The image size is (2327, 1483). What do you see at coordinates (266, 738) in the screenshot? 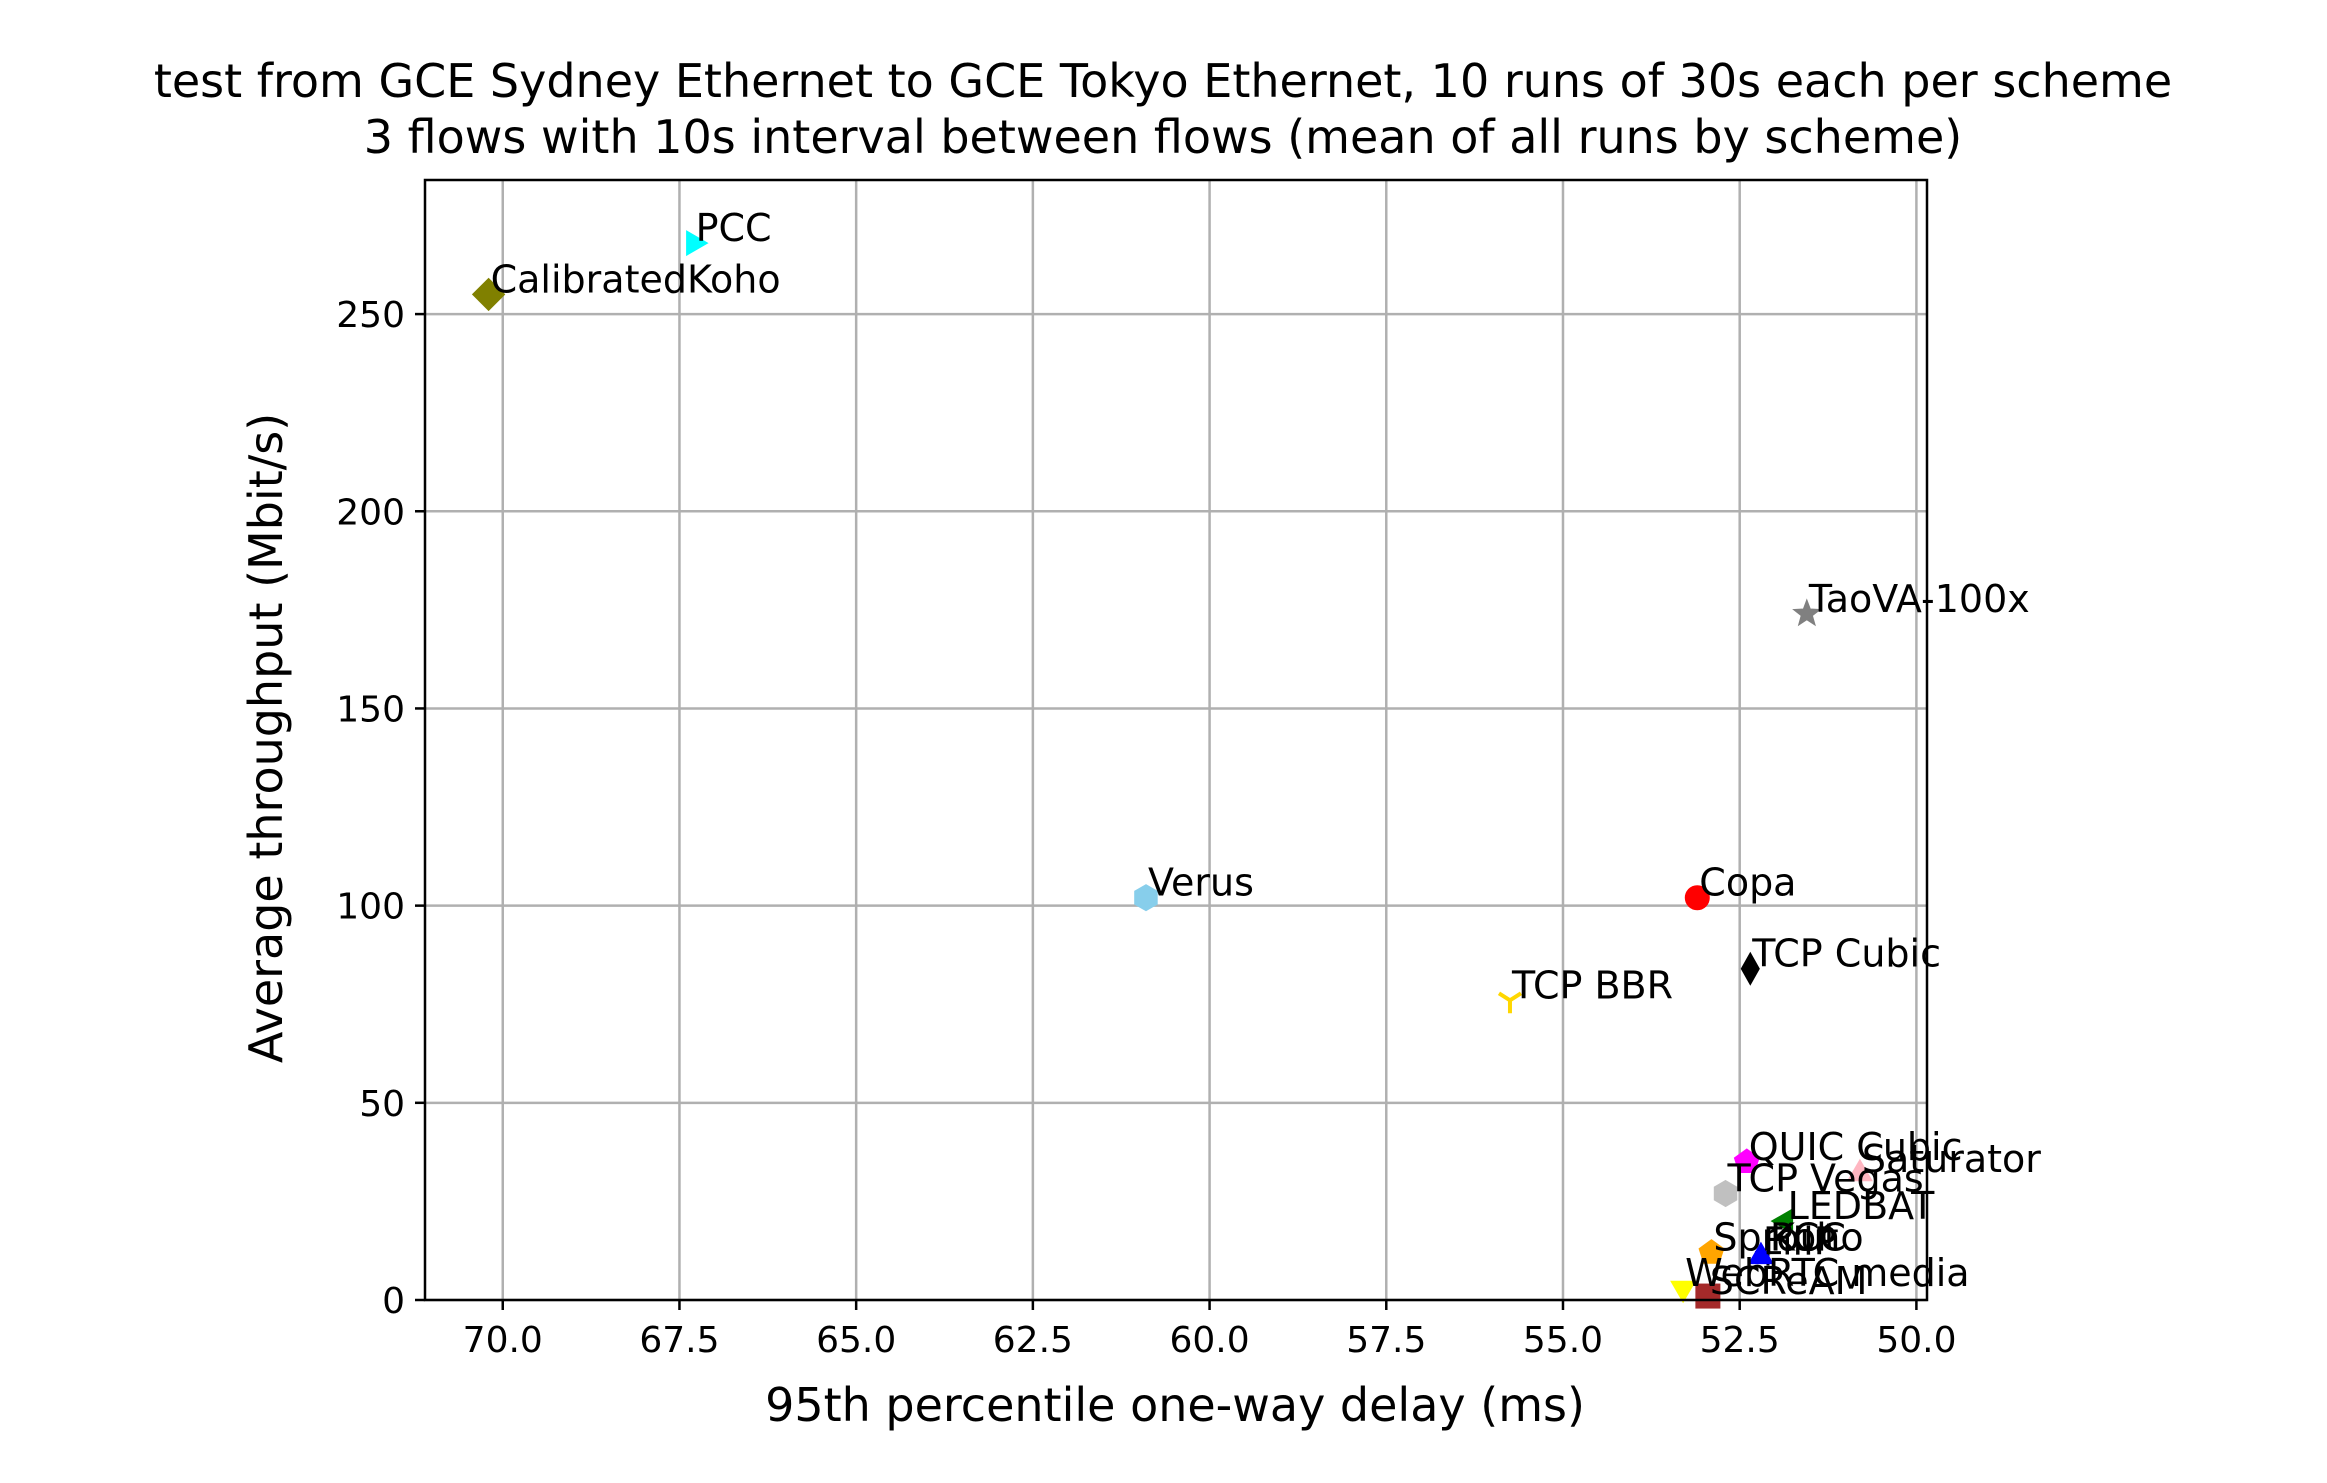
I see `y-axis-label: Average throughput (Mbit/s)` at bounding box center [266, 738].